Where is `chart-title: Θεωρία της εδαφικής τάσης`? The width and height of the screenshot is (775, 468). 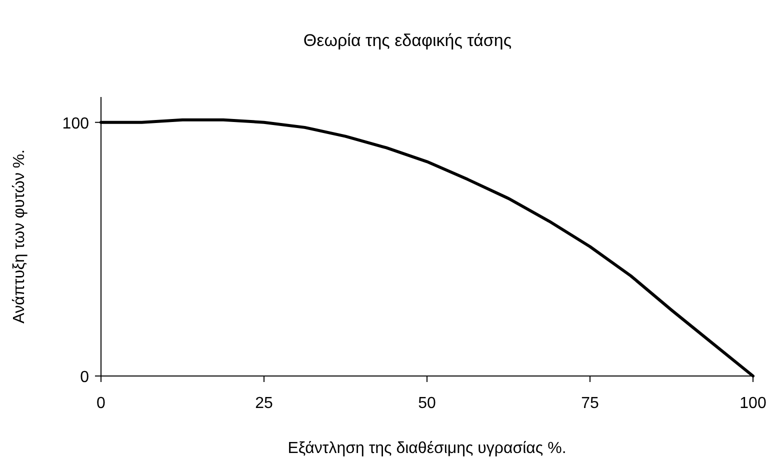
chart-title: Θεωρία της εδαφικής τάσης is located at coordinates (407, 40).